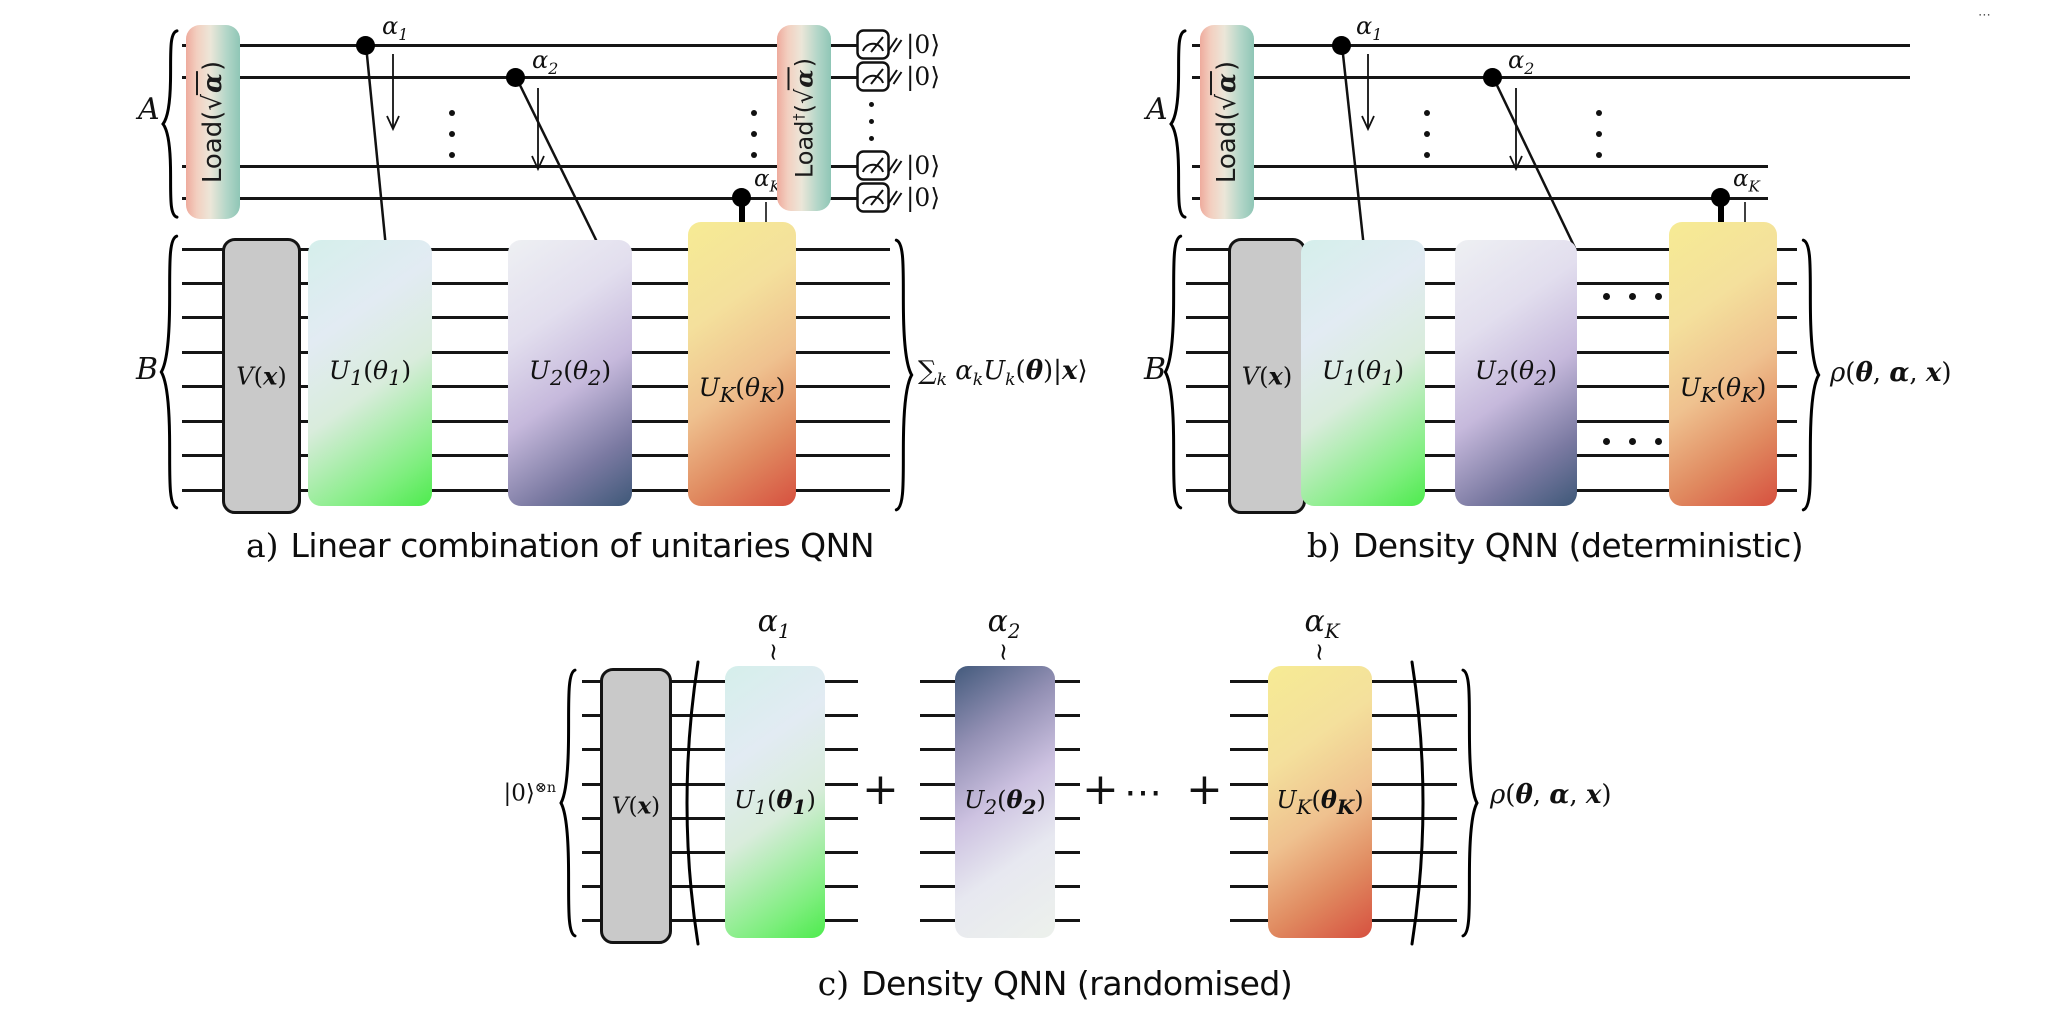  I want to click on b-unitary-1-label: U1(θ1), so click(1363, 373).